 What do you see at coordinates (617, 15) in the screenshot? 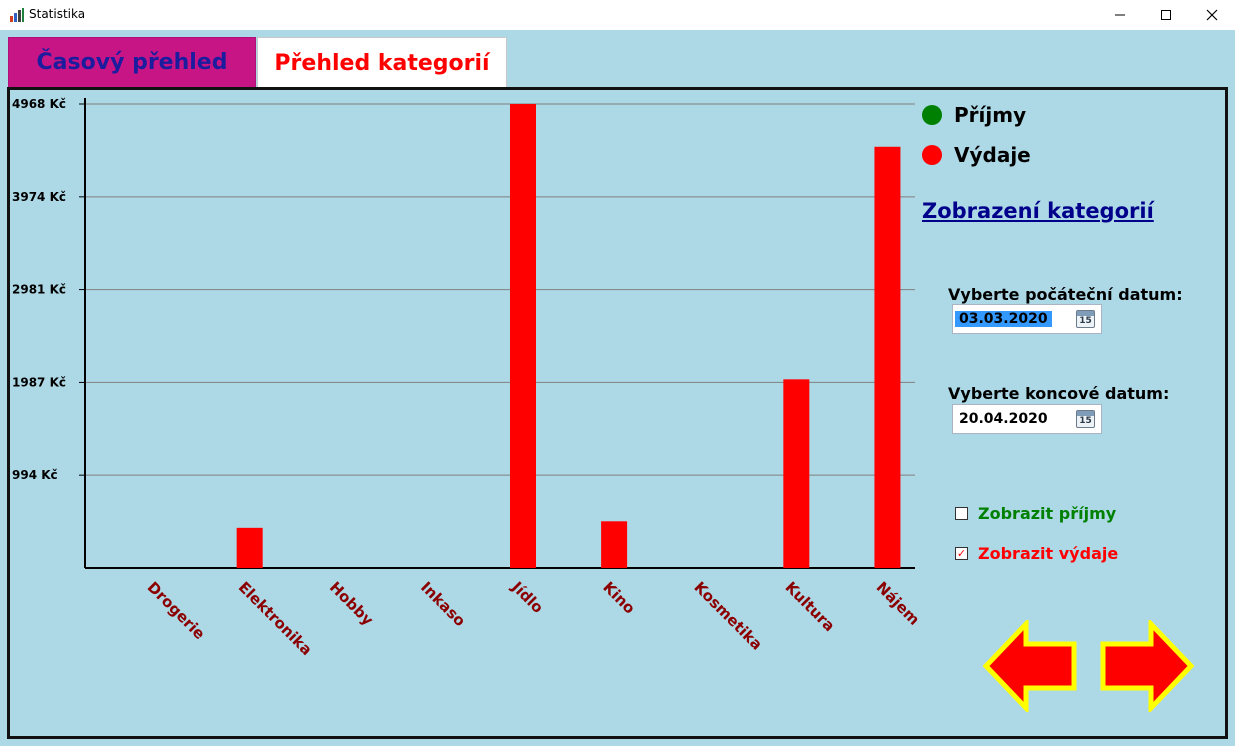
I see `window-titlebar: Statistika` at bounding box center [617, 15].